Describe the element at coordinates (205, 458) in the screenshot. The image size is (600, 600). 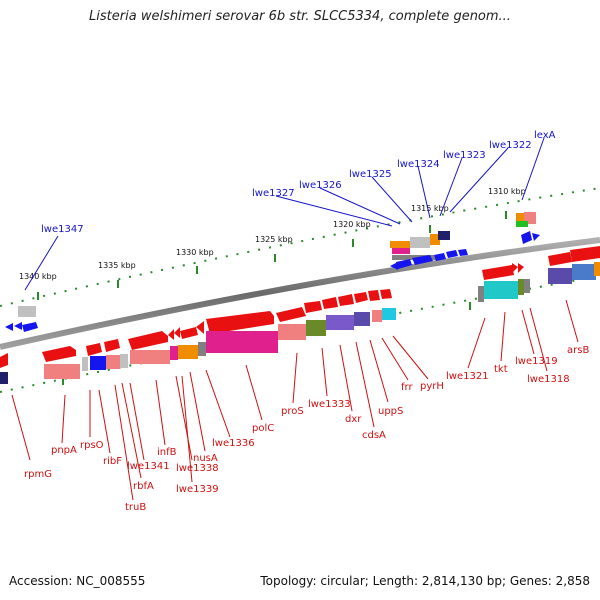
I see `gene-label-reverse: nusA` at that location.